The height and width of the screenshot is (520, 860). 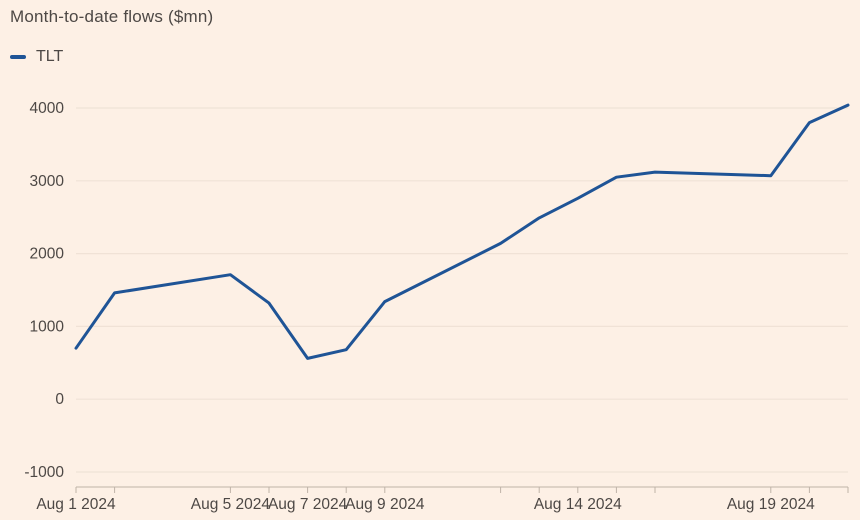 I want to click on x-tick-label: Aug 1 2024, so click(x=76, y=504).